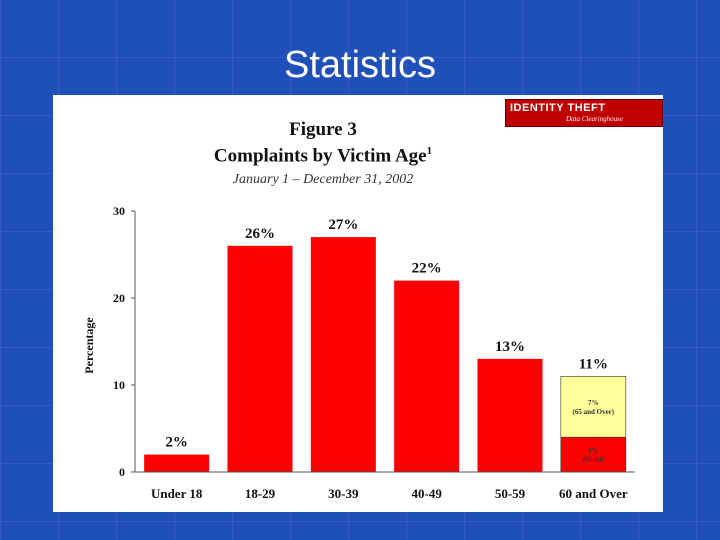 The image size is (720, 540). What do you see at coordinates (122, 472) in the screenshot?
I see `y-tick-label: 0` at bounding box center [122, 472].